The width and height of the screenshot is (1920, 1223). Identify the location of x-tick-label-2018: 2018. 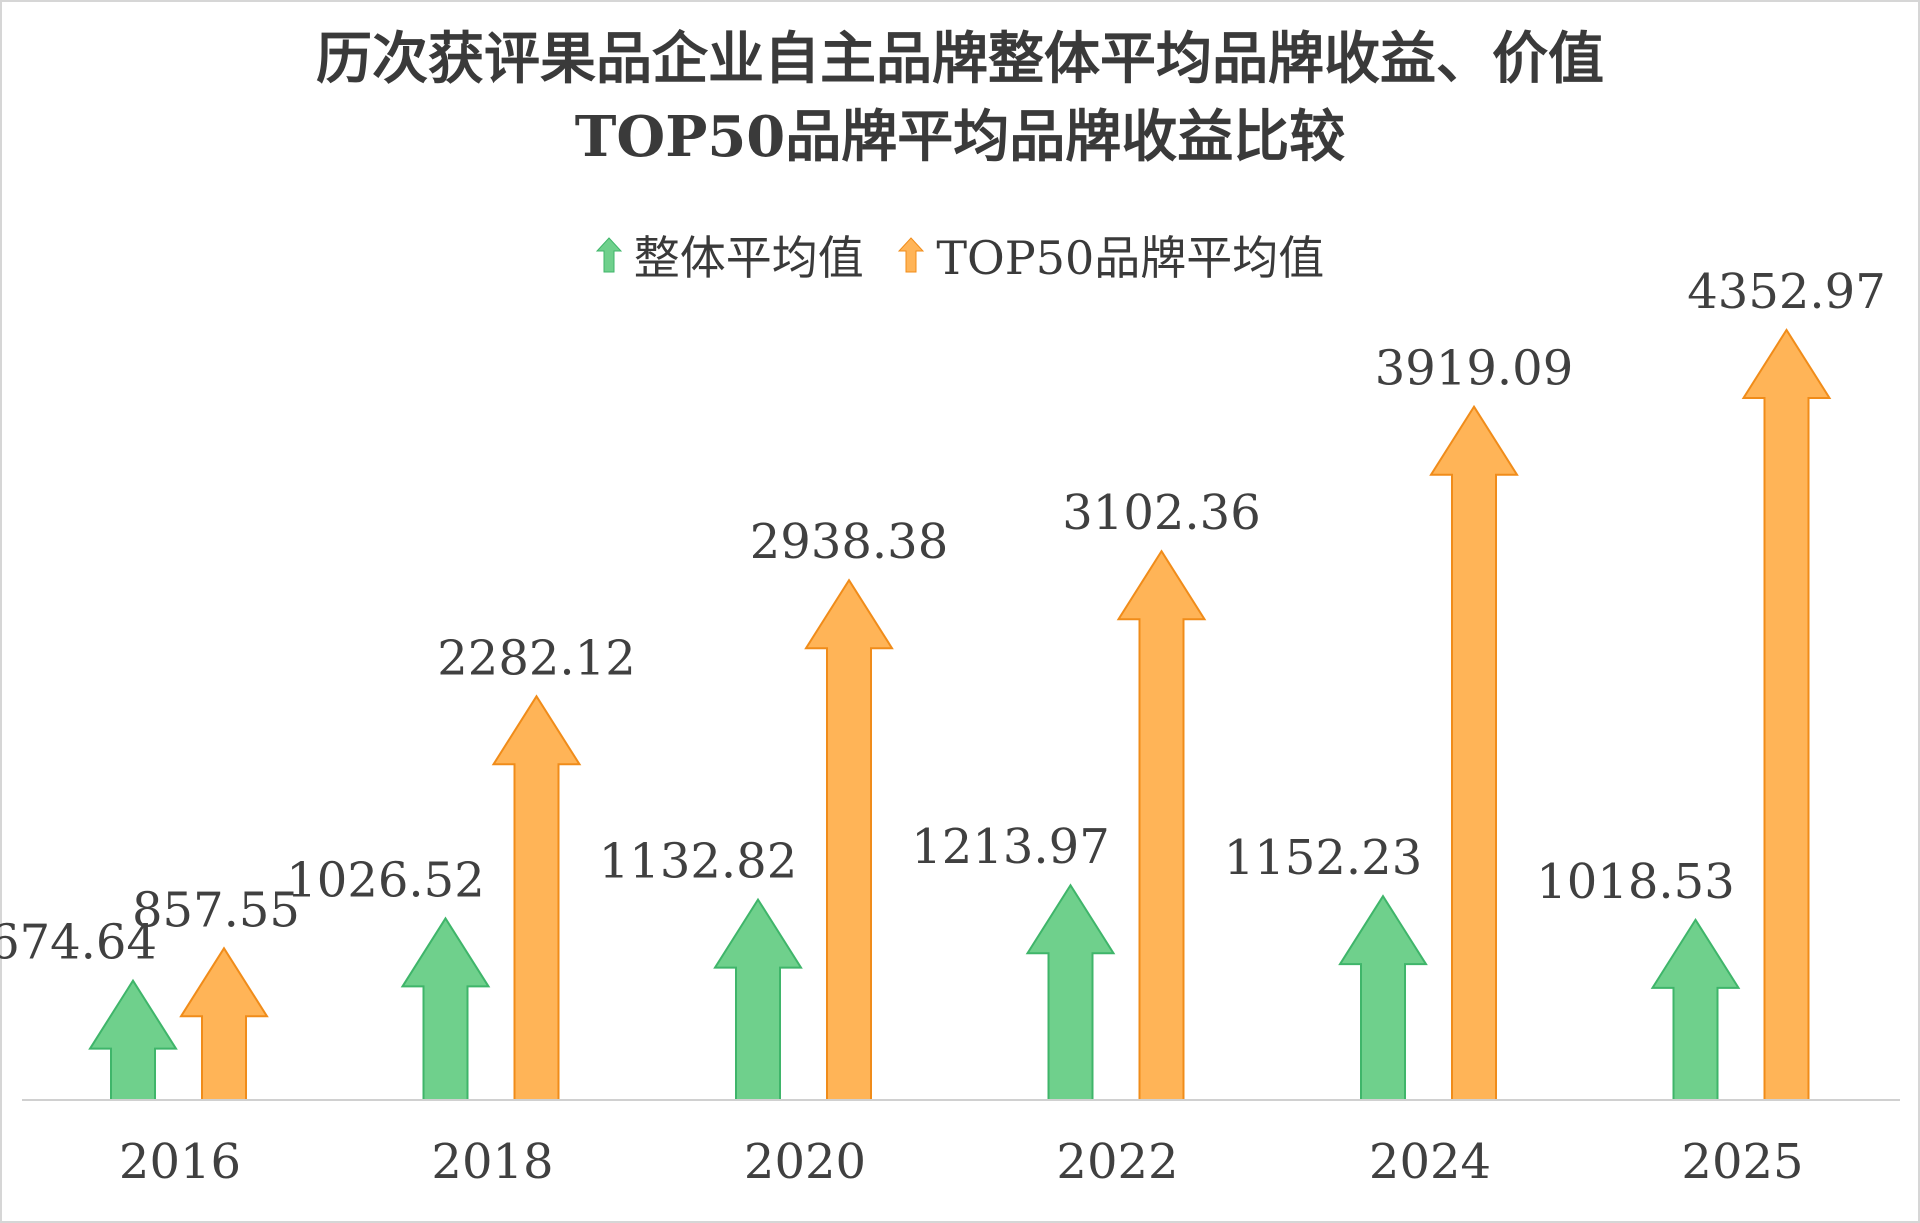
(492, 1162).